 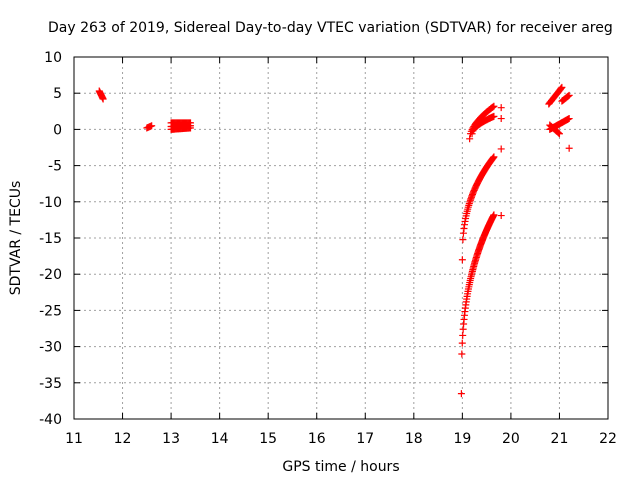 What do you see at coordinates (268, 439) in the screenshot?
I see `x-tick-label: 15` at bounding box center [268, 439].